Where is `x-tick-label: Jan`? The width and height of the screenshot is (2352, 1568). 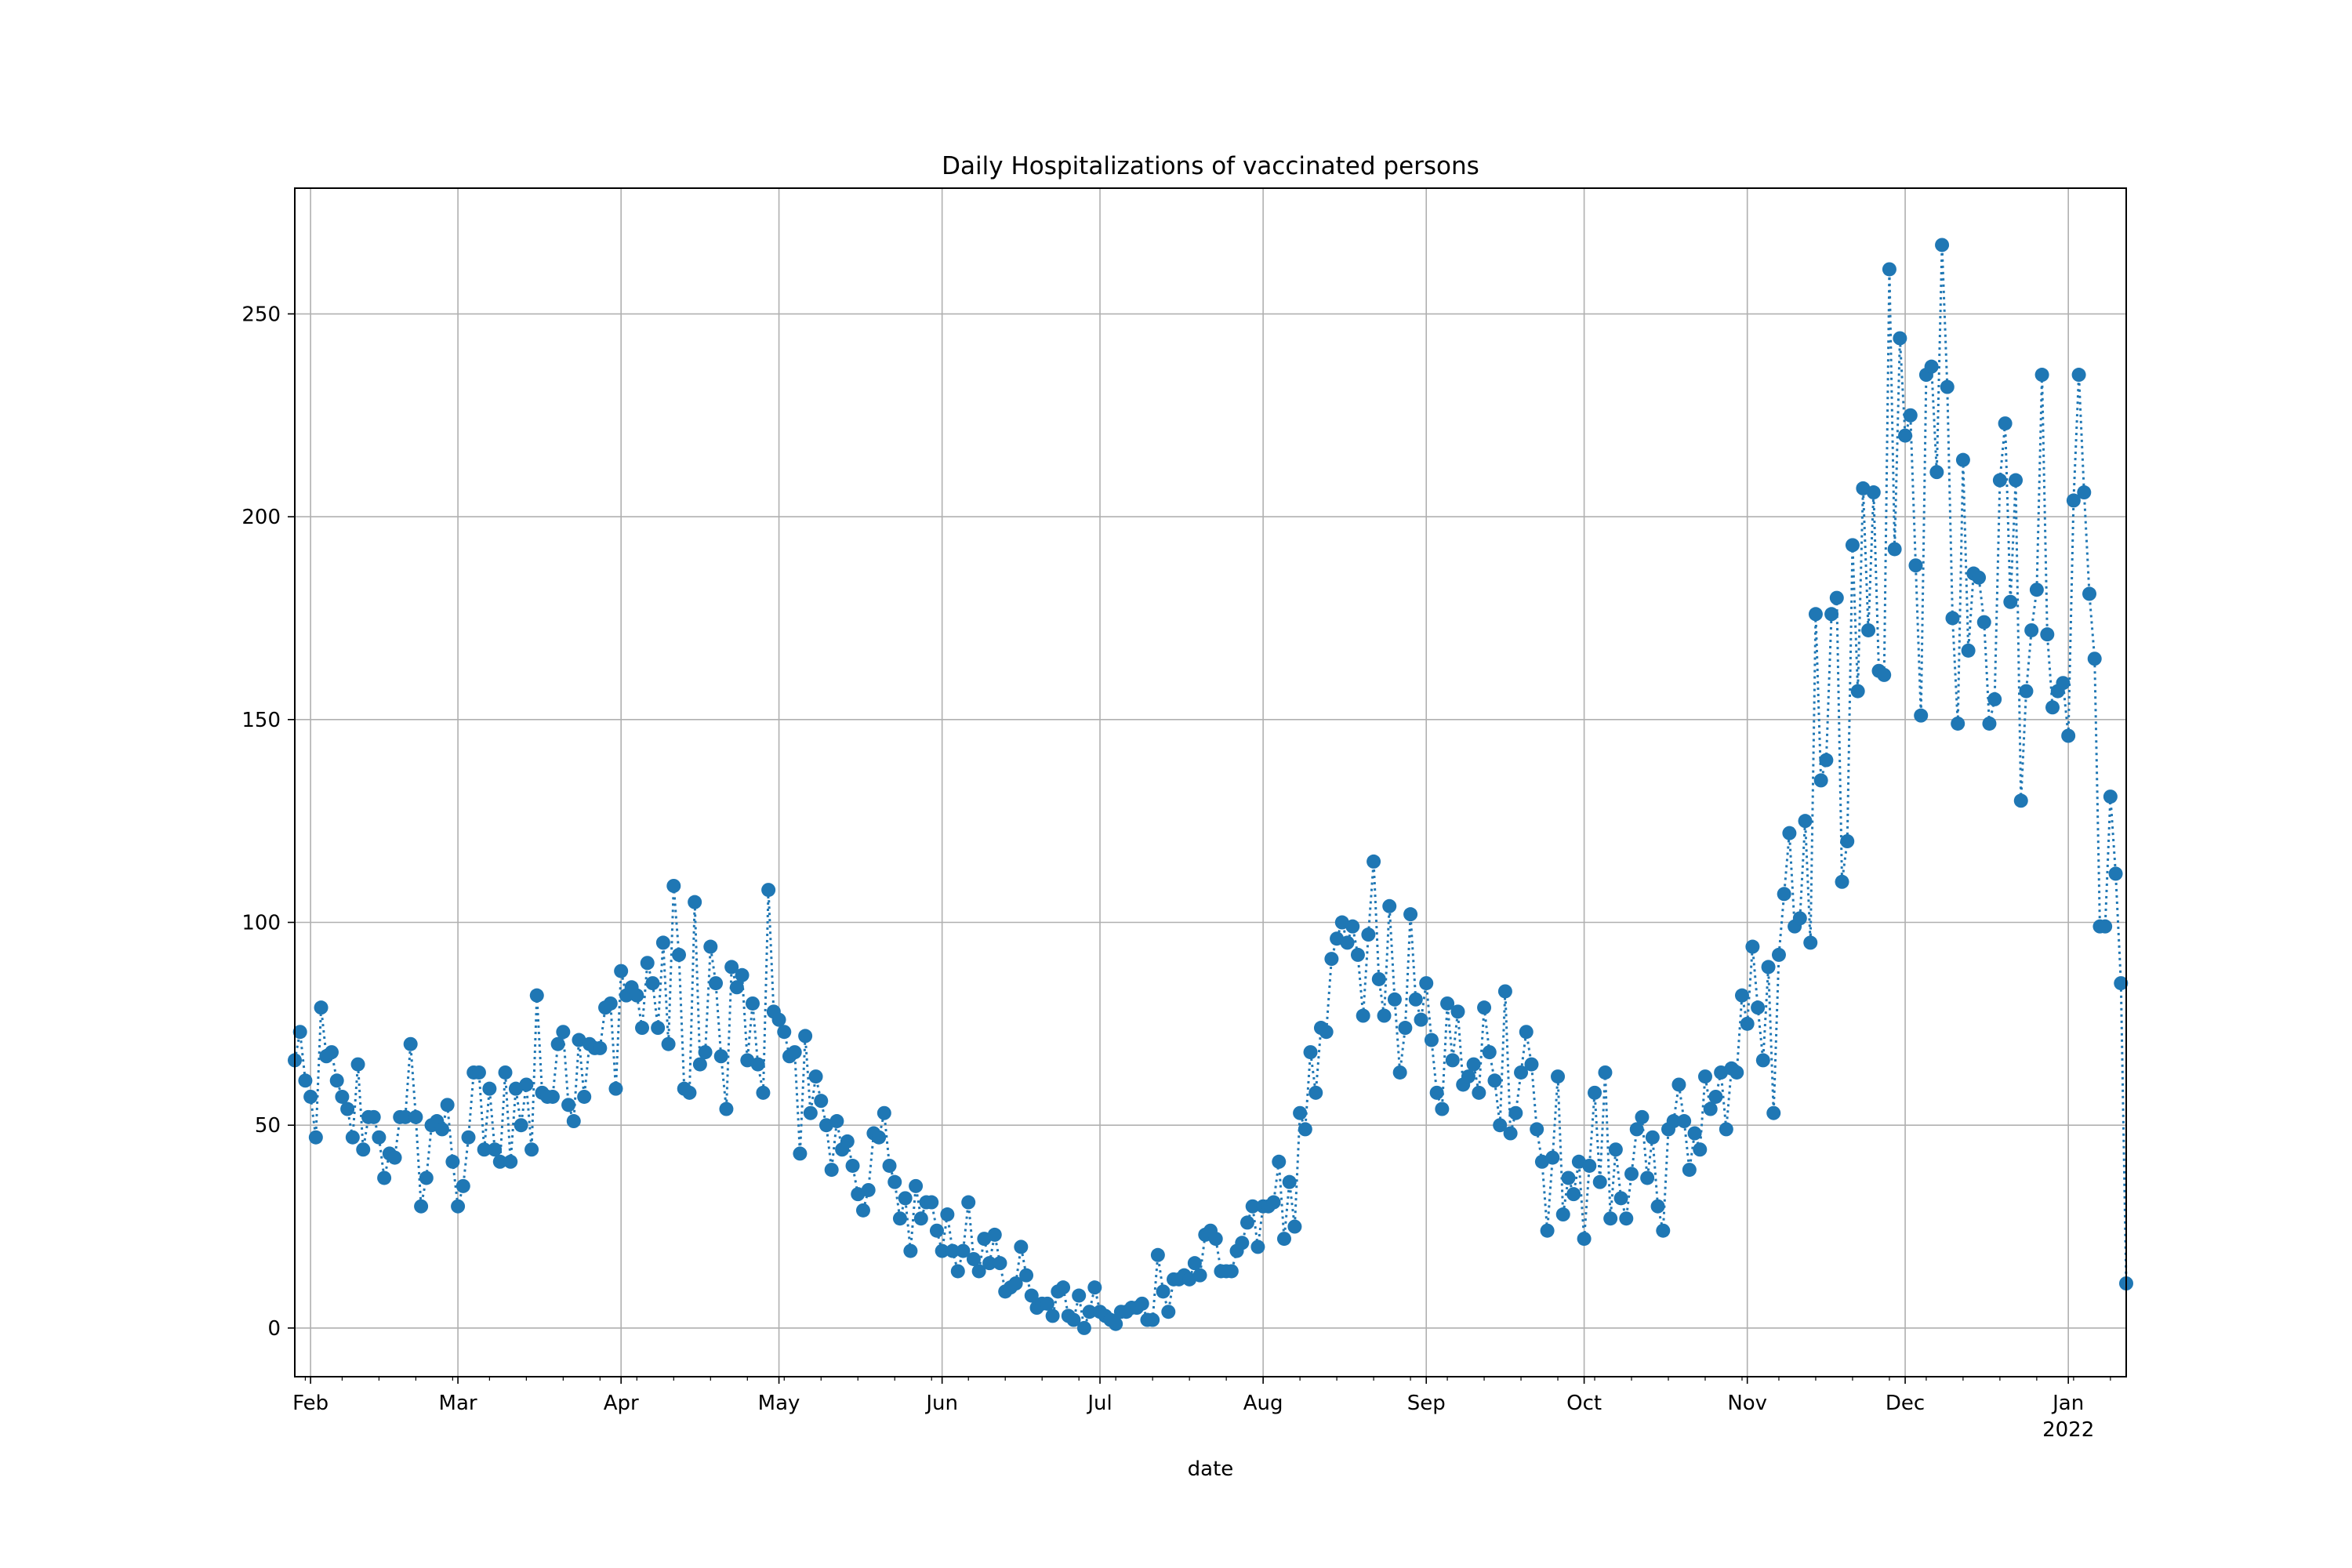
x-tick-label: Jan is located at coordinates (2067, 1403).